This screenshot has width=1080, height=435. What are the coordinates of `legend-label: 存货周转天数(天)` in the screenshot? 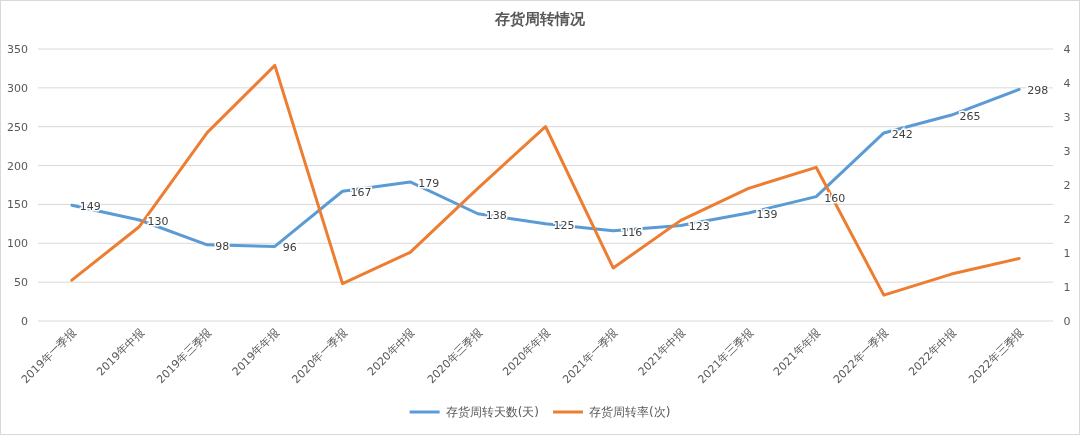 It's located at (492, 412).